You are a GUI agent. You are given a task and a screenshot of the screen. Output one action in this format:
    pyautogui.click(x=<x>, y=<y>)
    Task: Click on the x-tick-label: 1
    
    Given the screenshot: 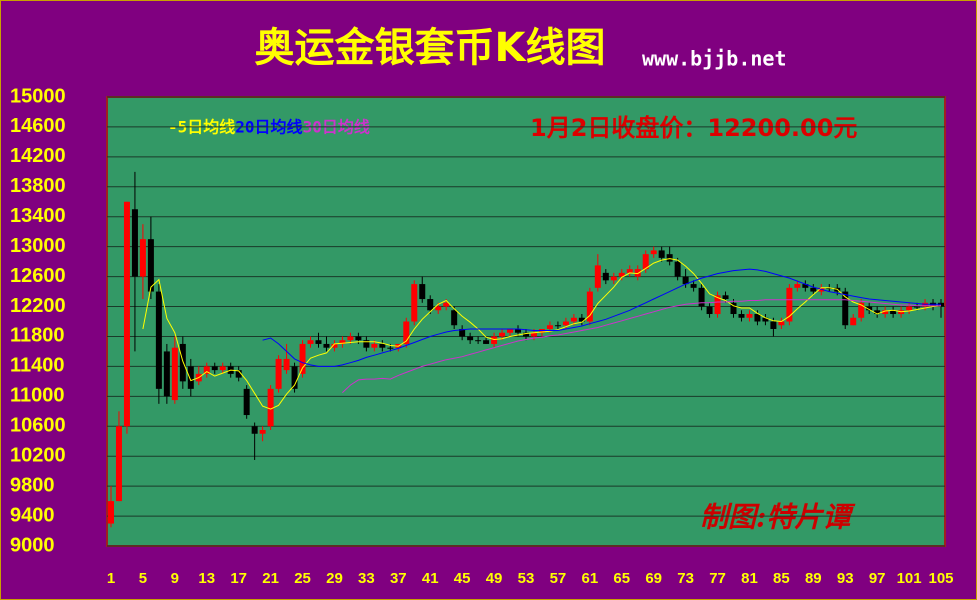 What is the action you would take?
    pyautogui.click(x=111, y=578)
    